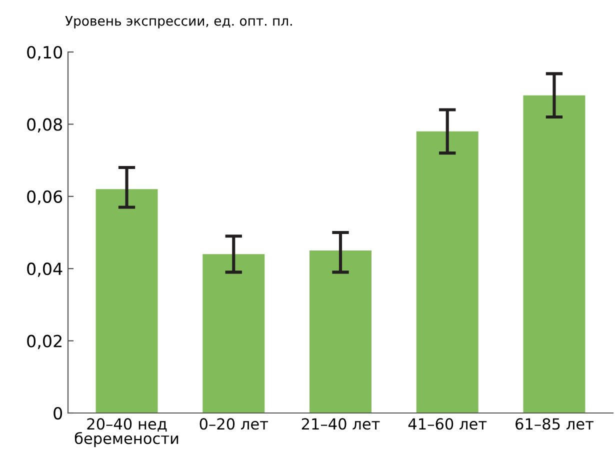 This screenshot has width=615, height=461. What do you see at coordinates (44, 269) in the screenshot?
I see `y-tick-label: 0,04` at bounding box center [44, 269].